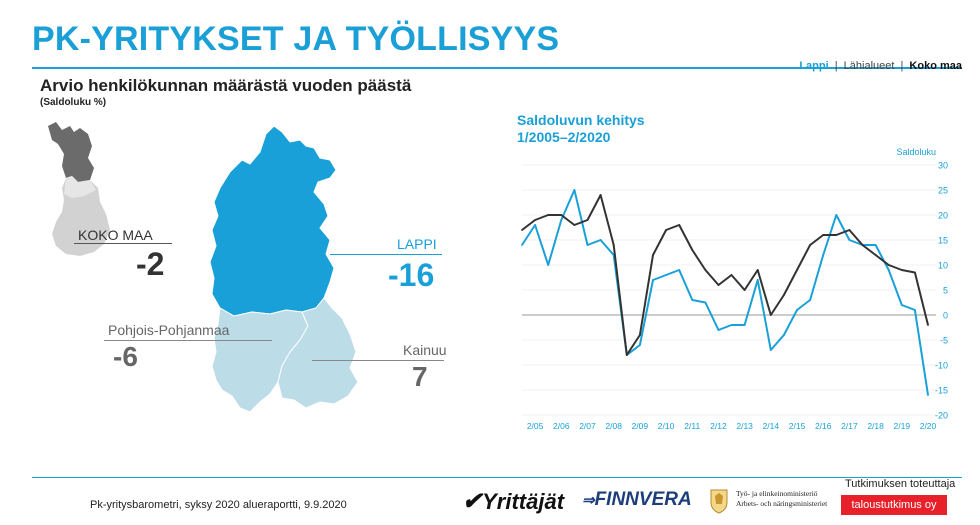  I want to click on x-tick-label: 2/06, so click(561, 426).